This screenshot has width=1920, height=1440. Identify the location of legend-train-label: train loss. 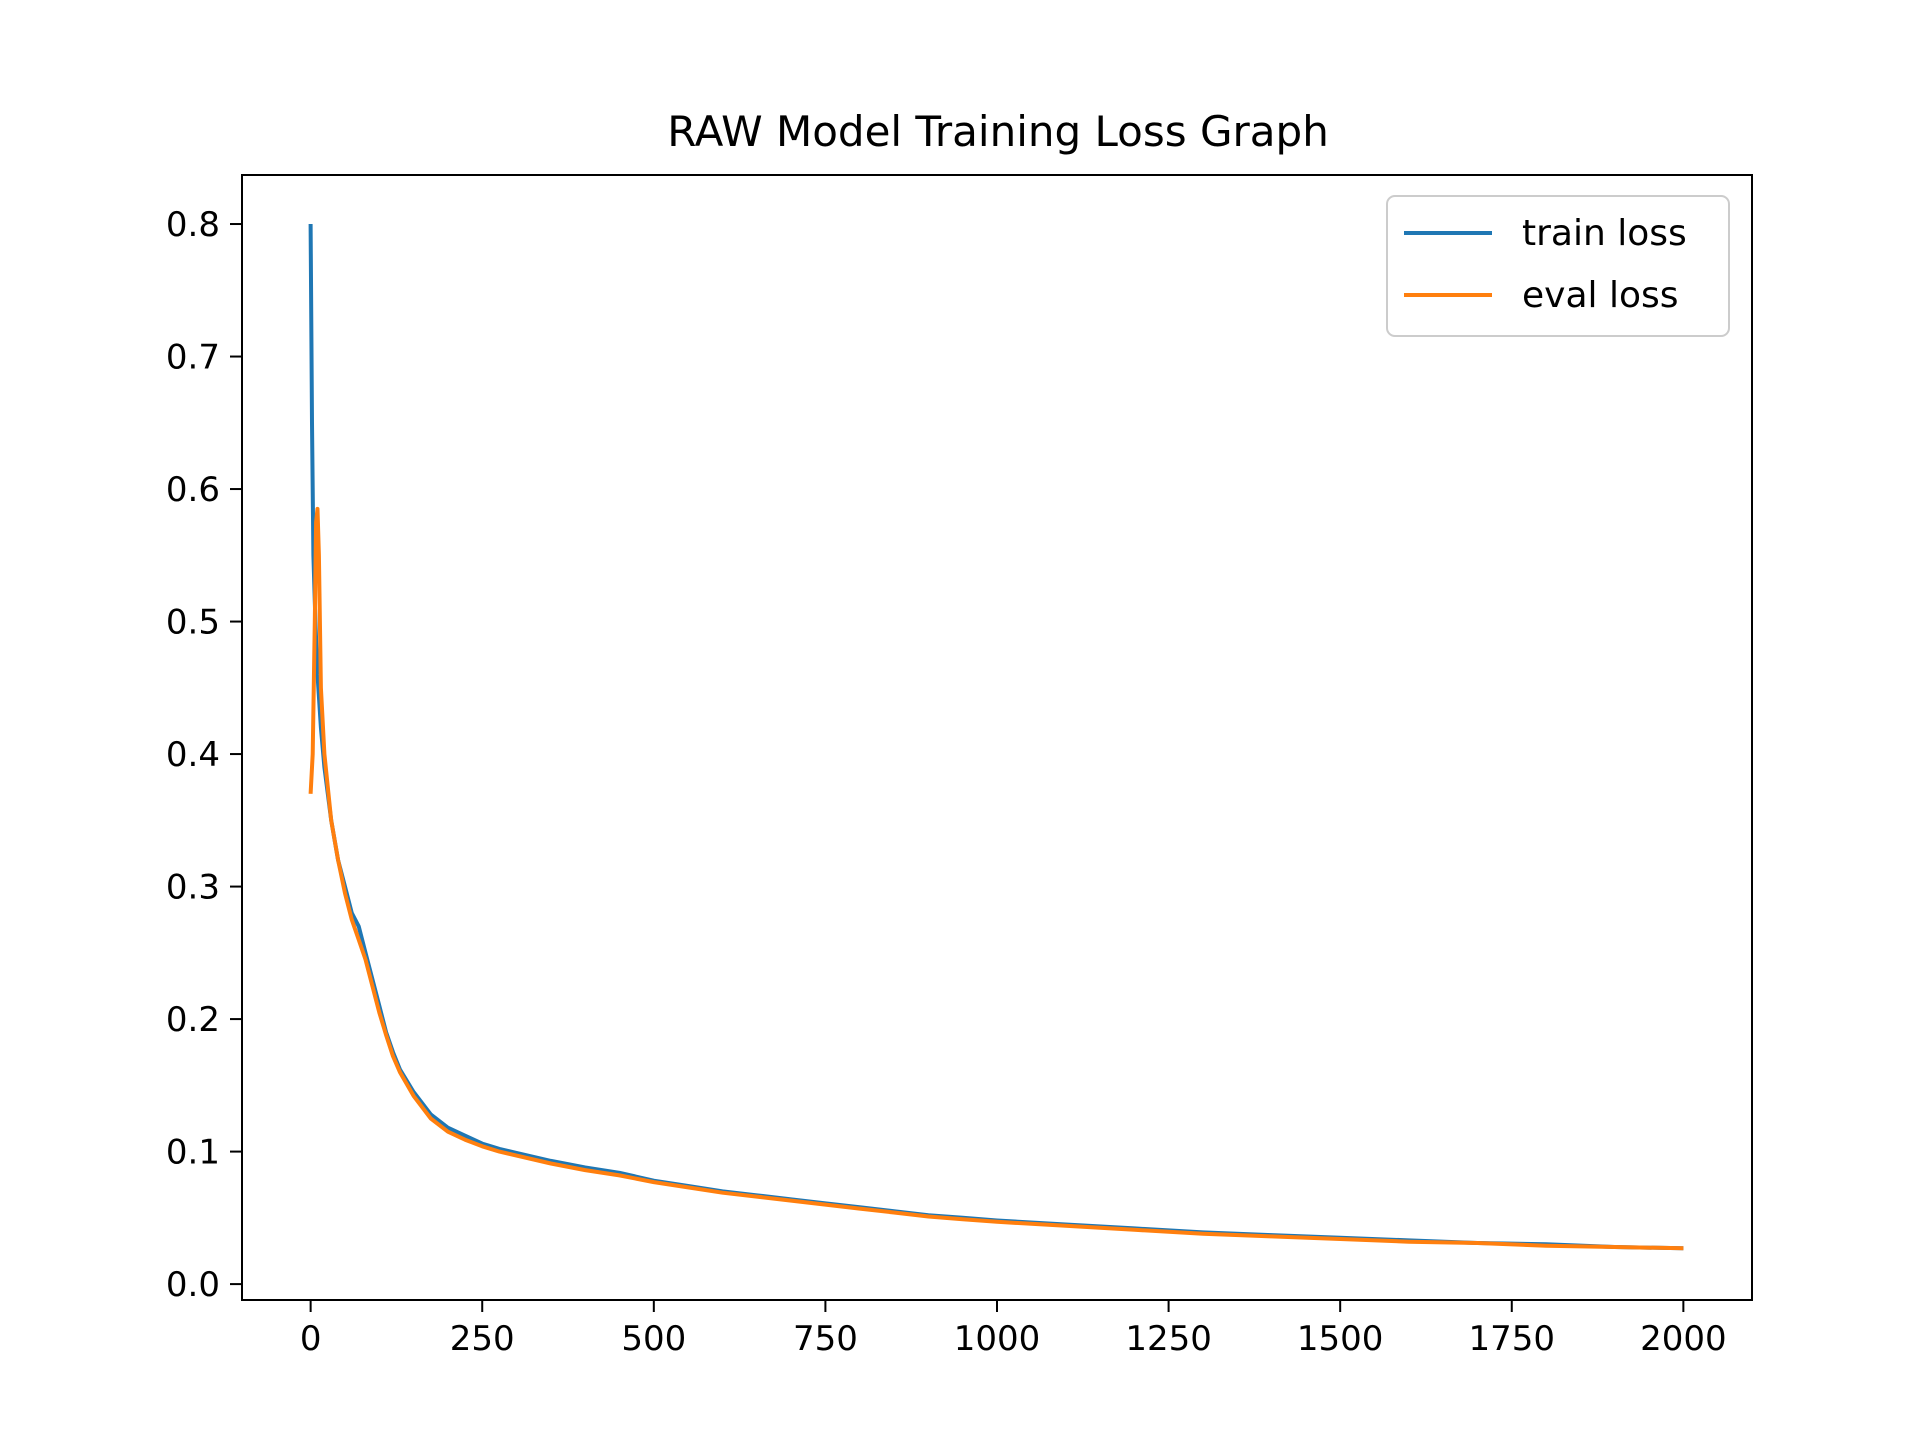
(1604, 233).